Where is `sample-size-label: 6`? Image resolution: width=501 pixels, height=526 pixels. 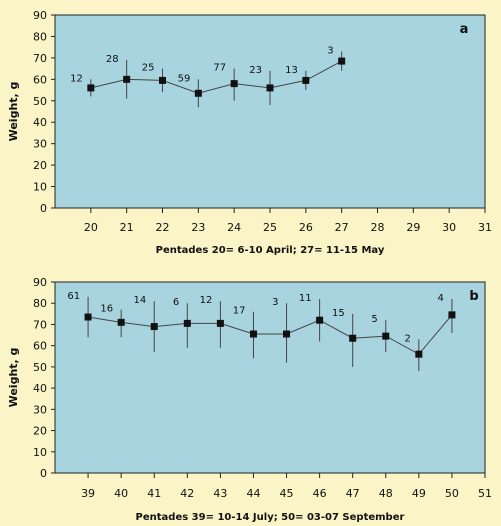
sample-size-label: 6 is located at coordinates (176, 302).